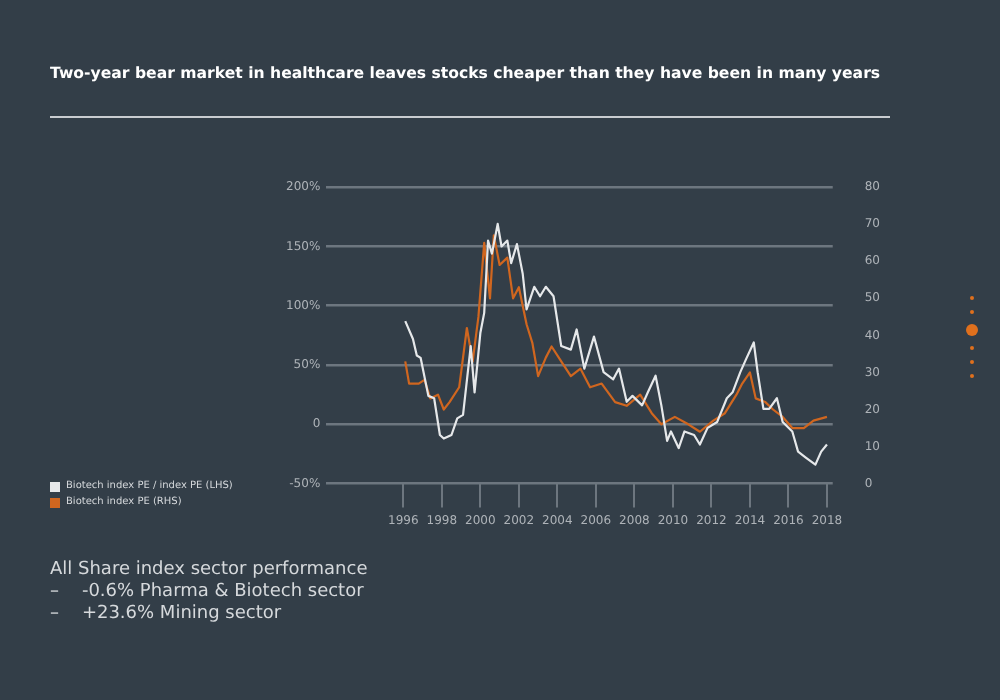  Describe the element at coordinates (209, 571) in the screenshot. I see `text: All Share index sector performance` at that location.